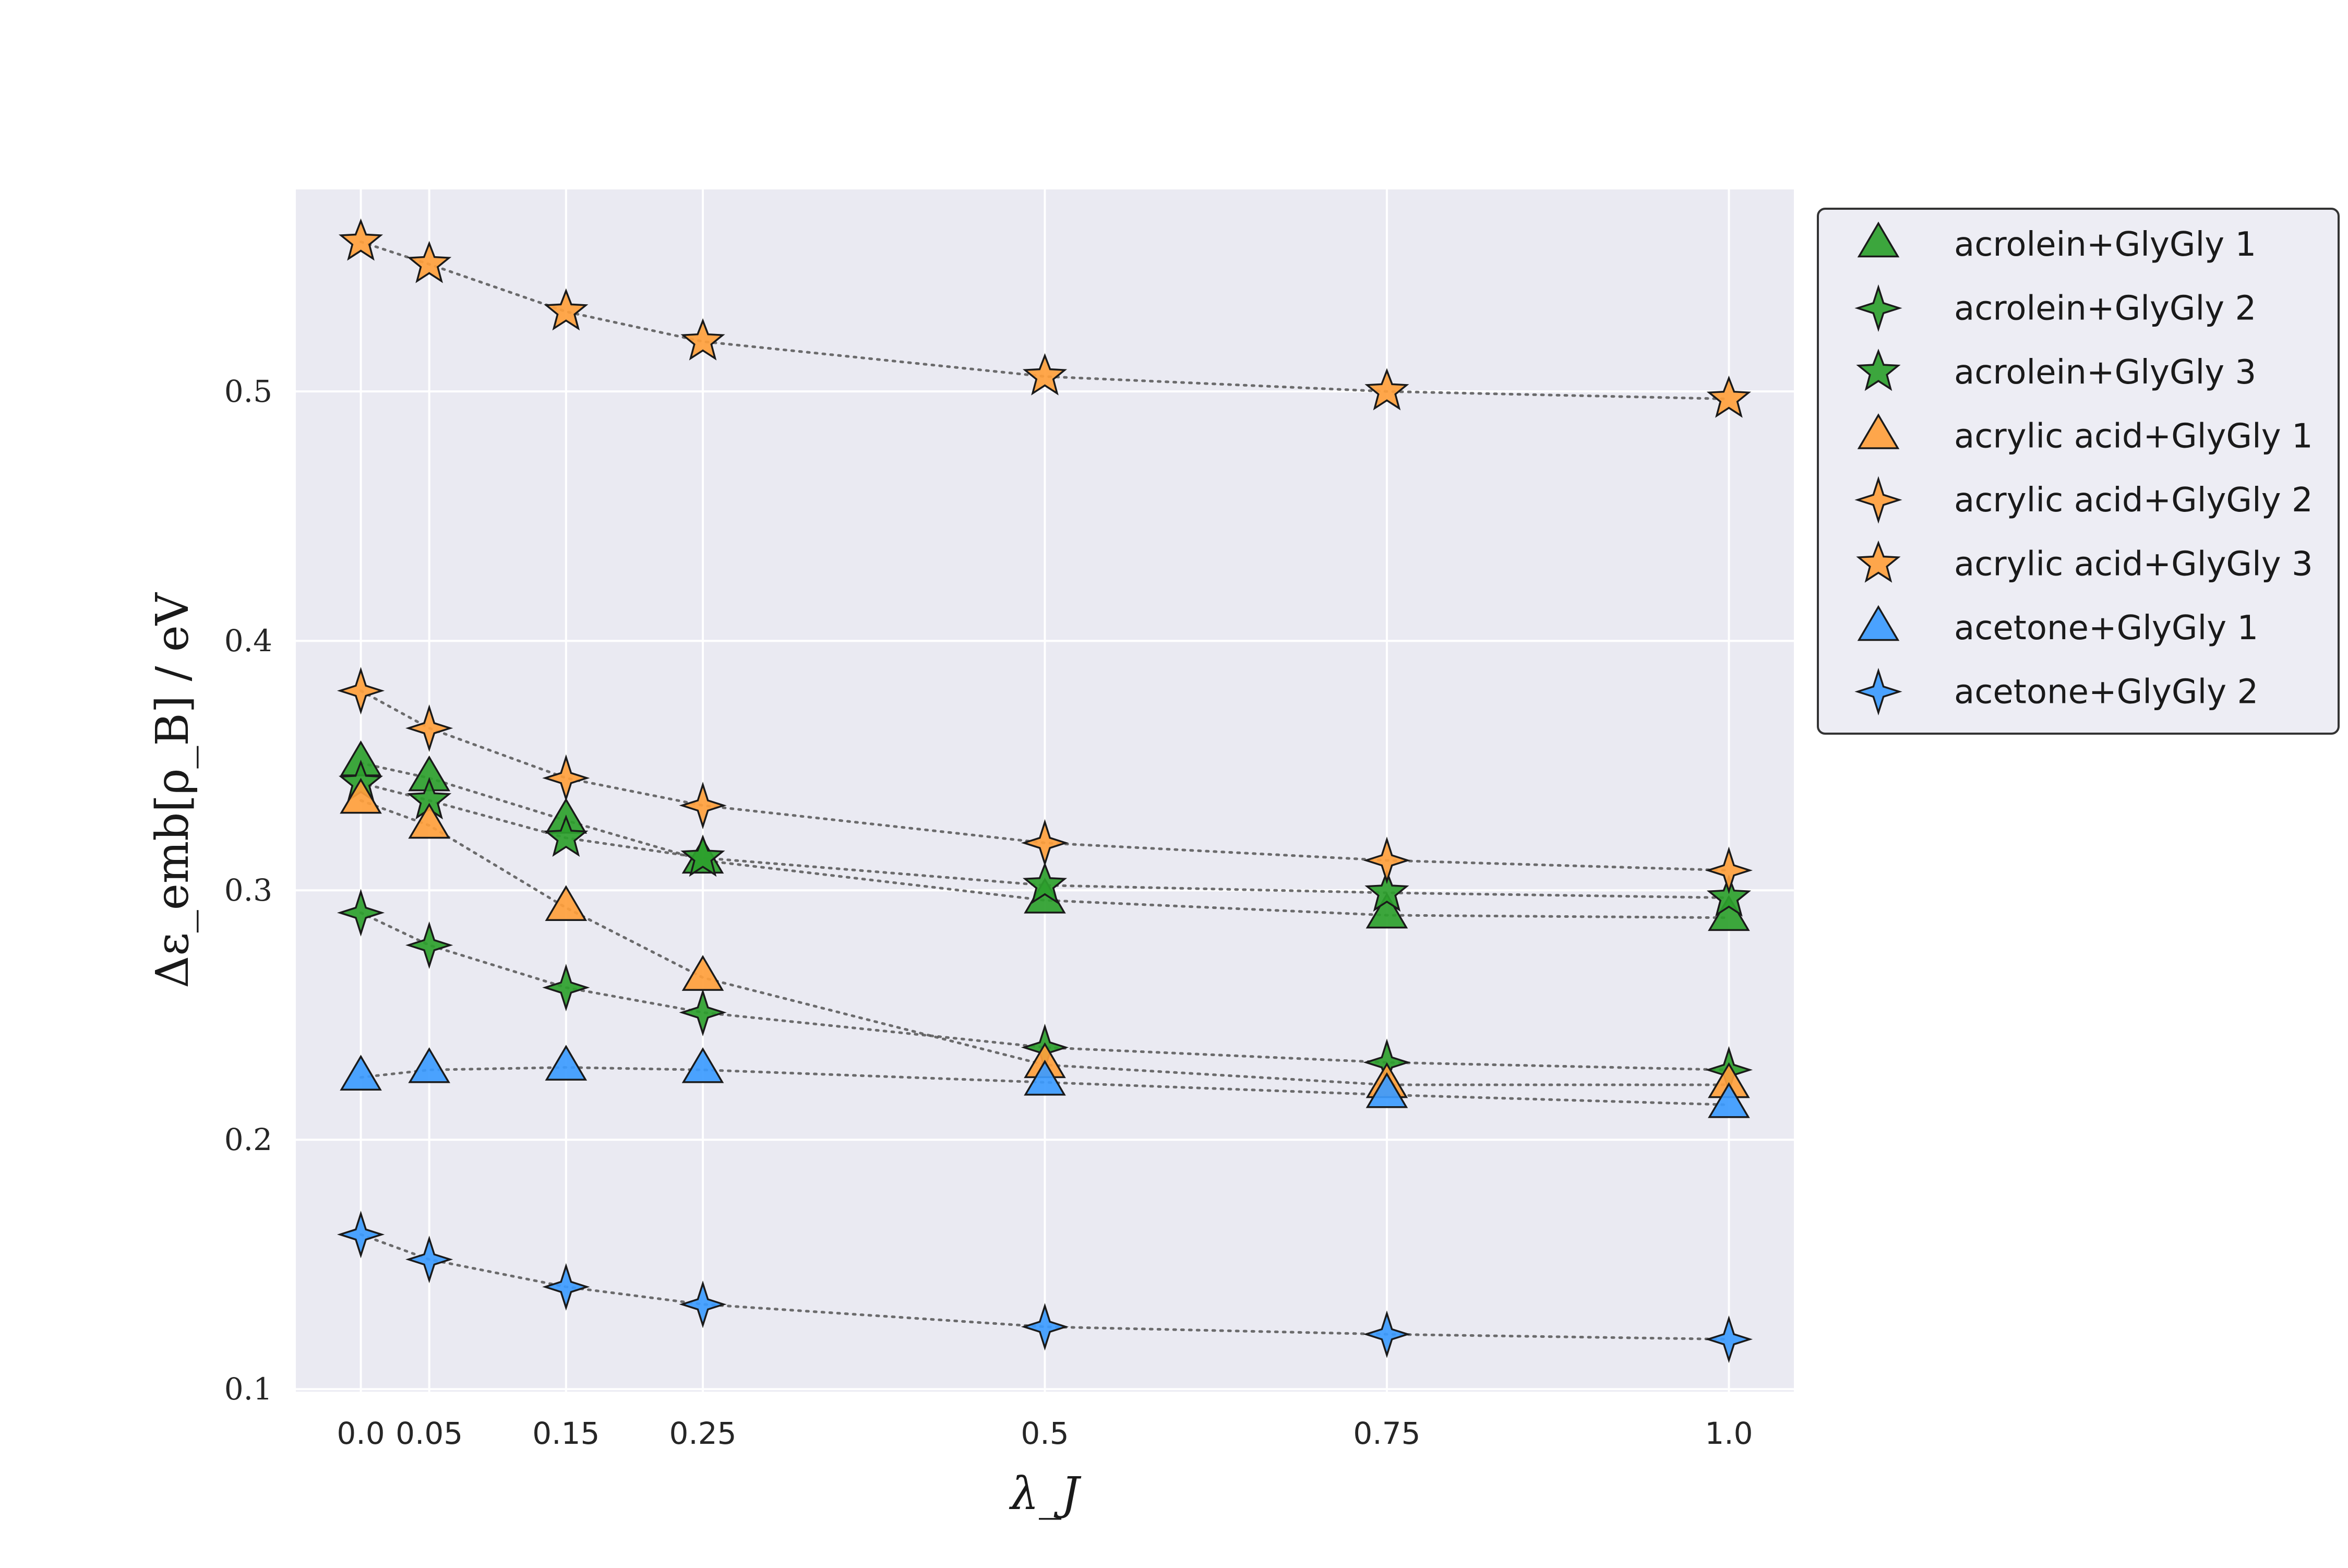  Describe the element at coordinates (2133, 564) in the screenshot. I see `legend-label: acrylic acid+GlyGly 3` at that location.